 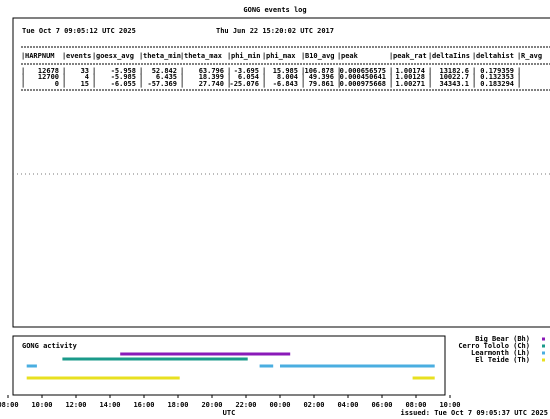 What do you see at coordinates (410, 56) in the screenshot?
I see `column-header: peak_rat` at bounding box center [410, 56].